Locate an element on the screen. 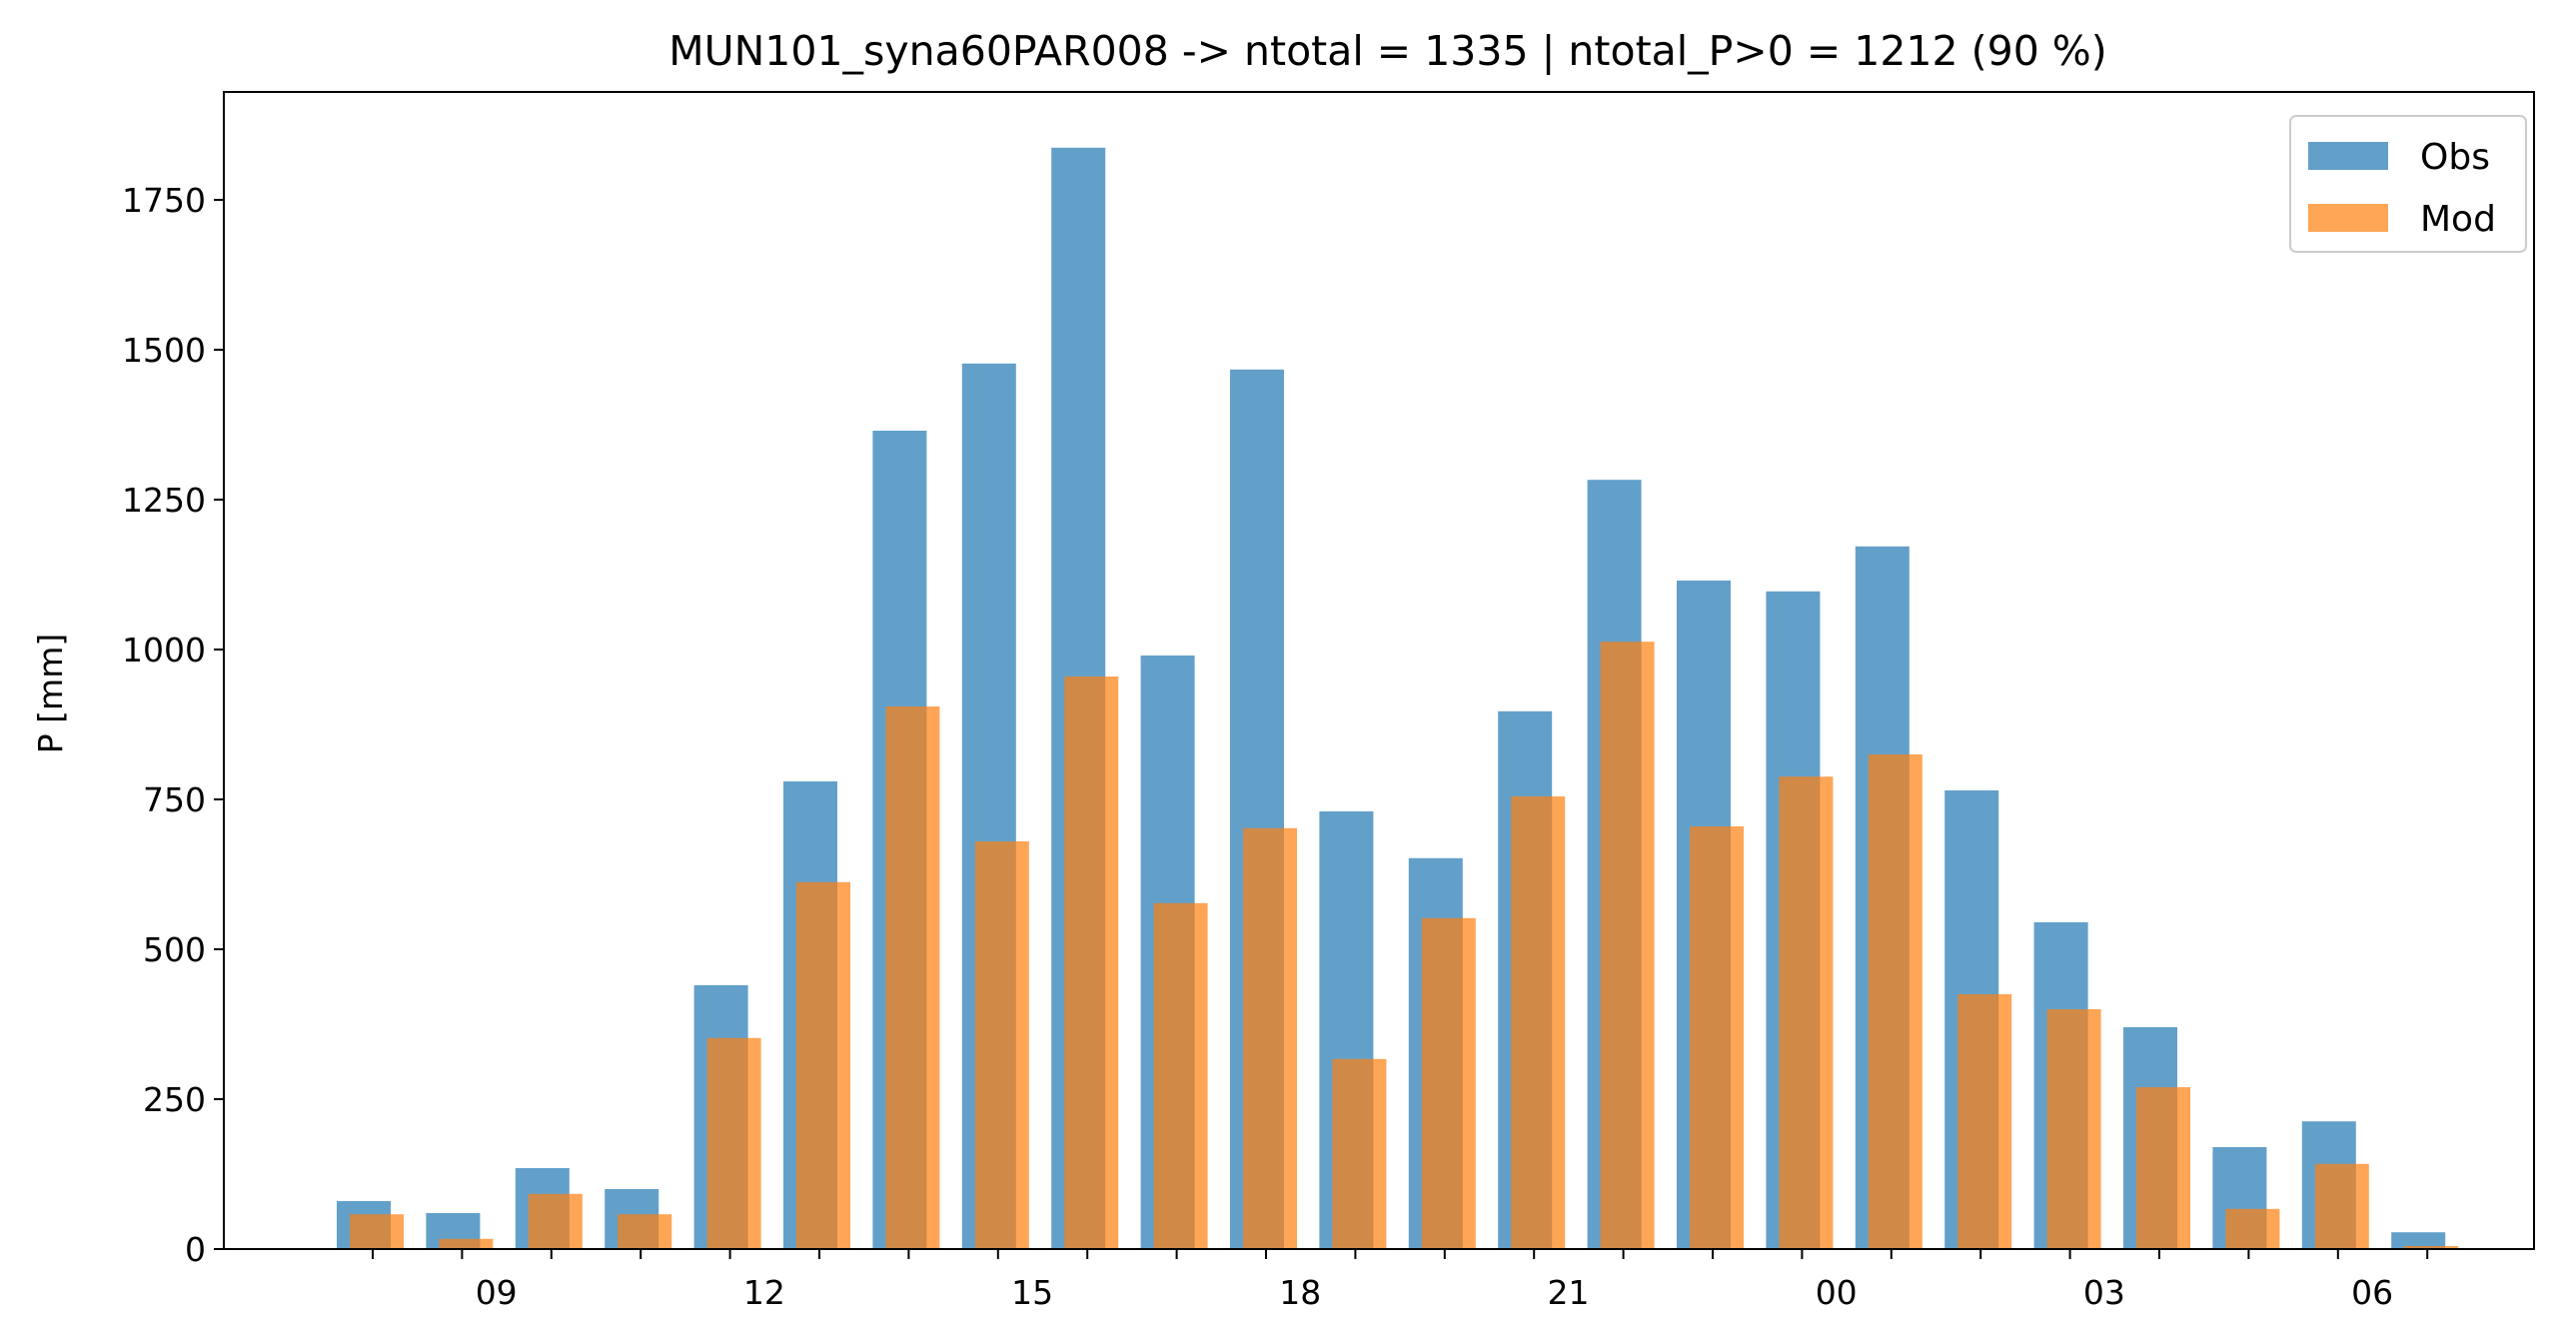 The image size is (2576, 1342). x-tick-label: 03 is located at coordinates (2104, 1292).